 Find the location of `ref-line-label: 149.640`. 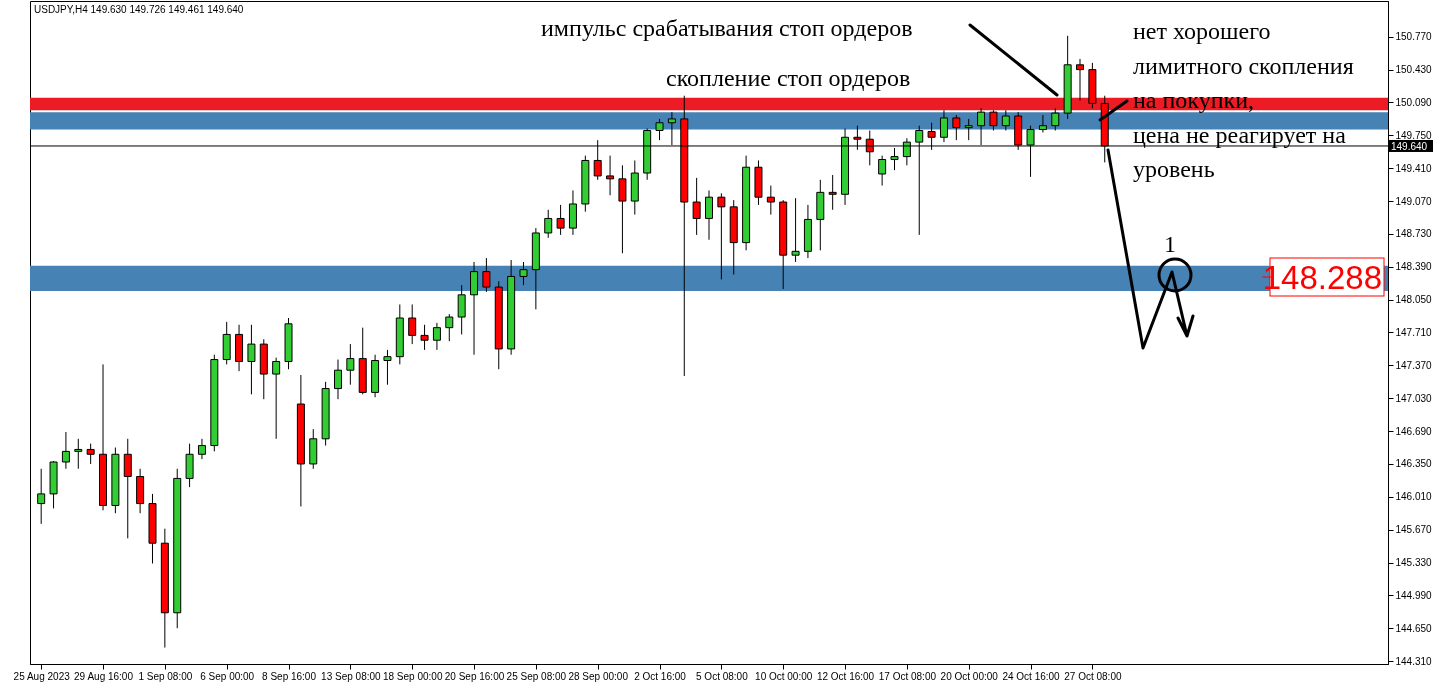

ref-line-label: 149.640 is located at coordinates (1409, 146).